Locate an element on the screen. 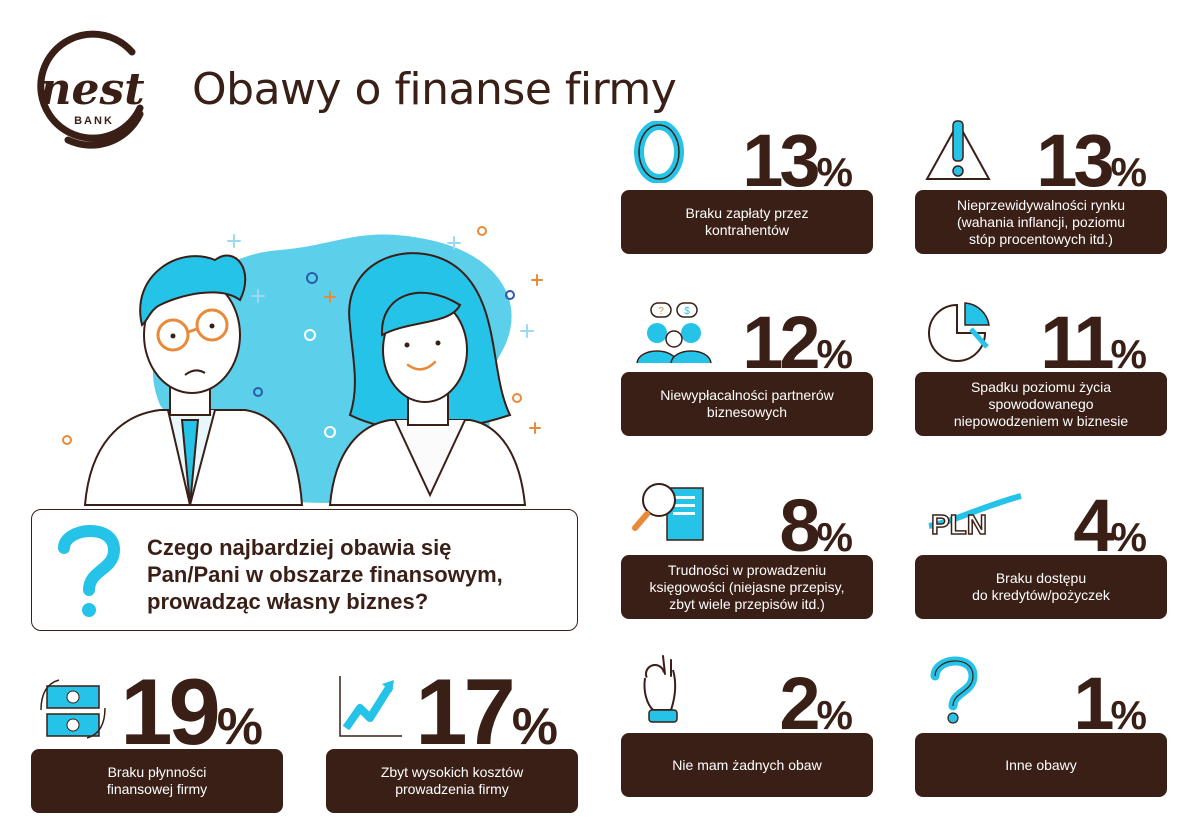  stat-value: 17% is located at coordinates (486, 711).